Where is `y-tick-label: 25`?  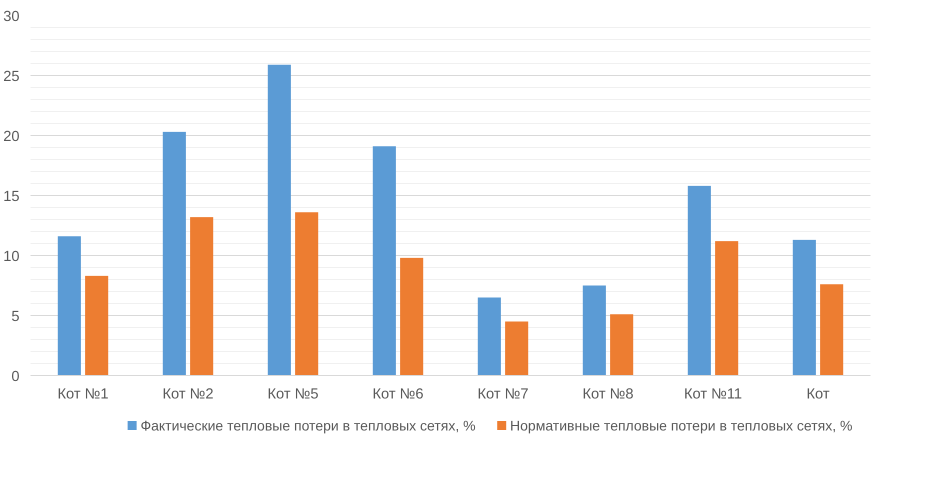 y-tick-label: 25 is located at coordinates (11, 77).